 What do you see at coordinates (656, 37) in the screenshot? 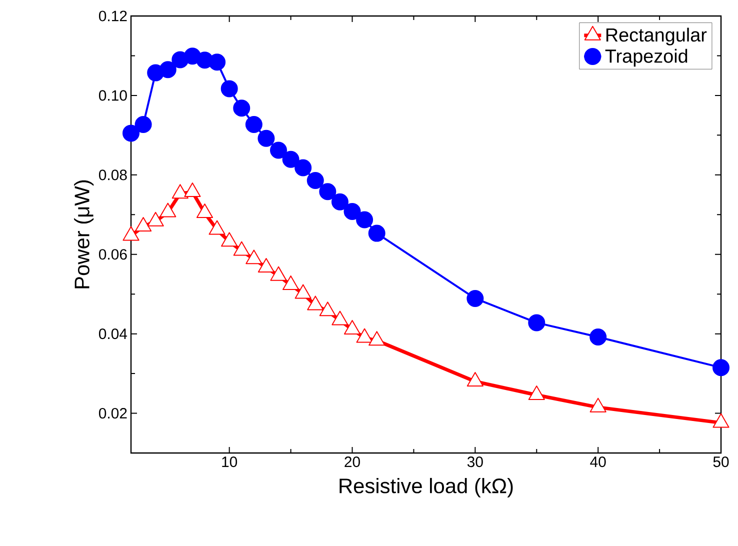
I see `legend-label: Rectangular` at bounding box center [656, 37].